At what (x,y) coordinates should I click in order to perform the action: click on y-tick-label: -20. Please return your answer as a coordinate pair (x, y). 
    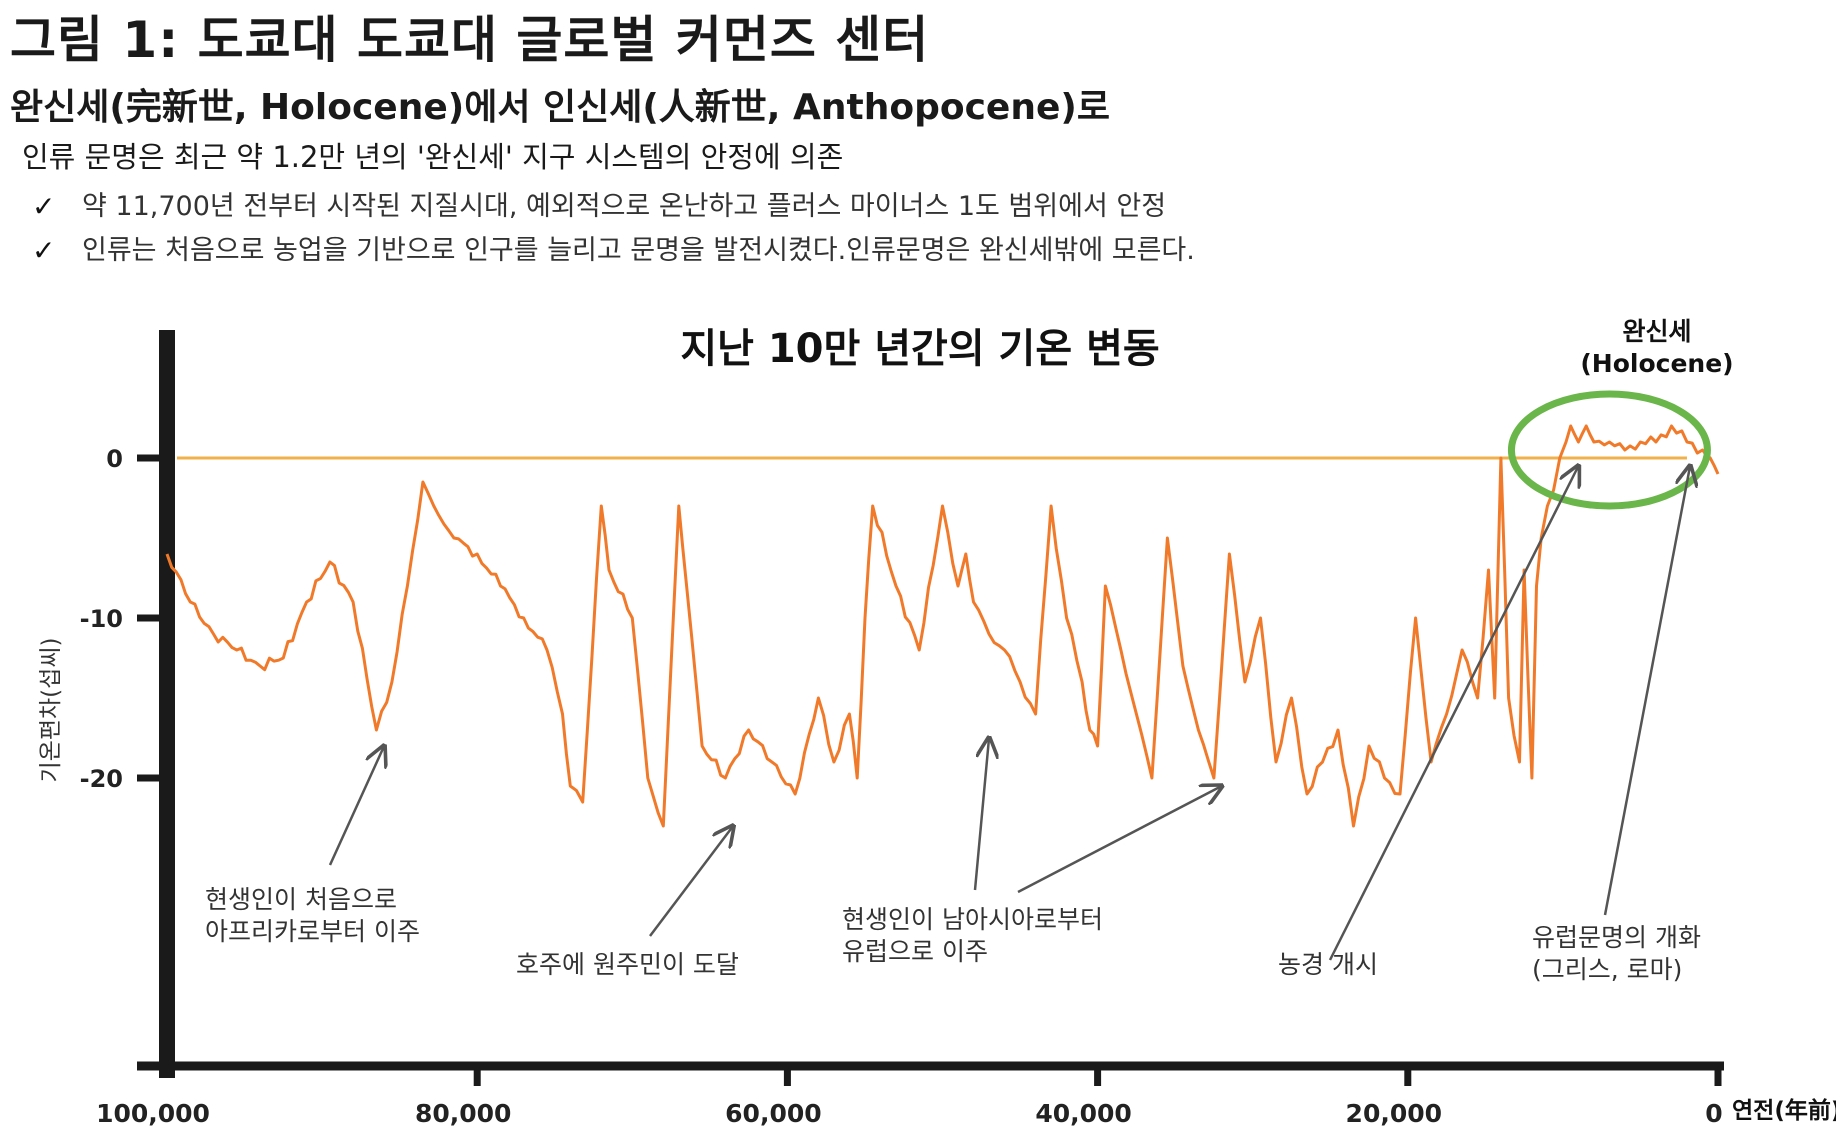
    Looking at the image, I should click on (101, 779).